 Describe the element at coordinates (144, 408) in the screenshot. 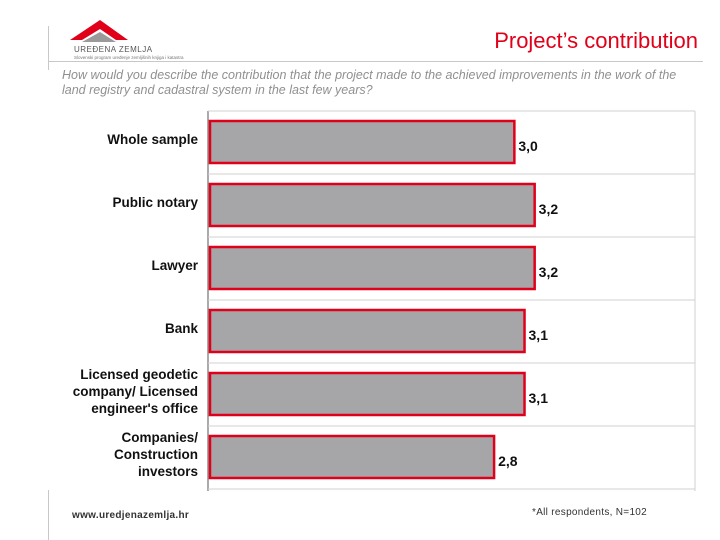

I see `category-label: engineer's office` at that location.